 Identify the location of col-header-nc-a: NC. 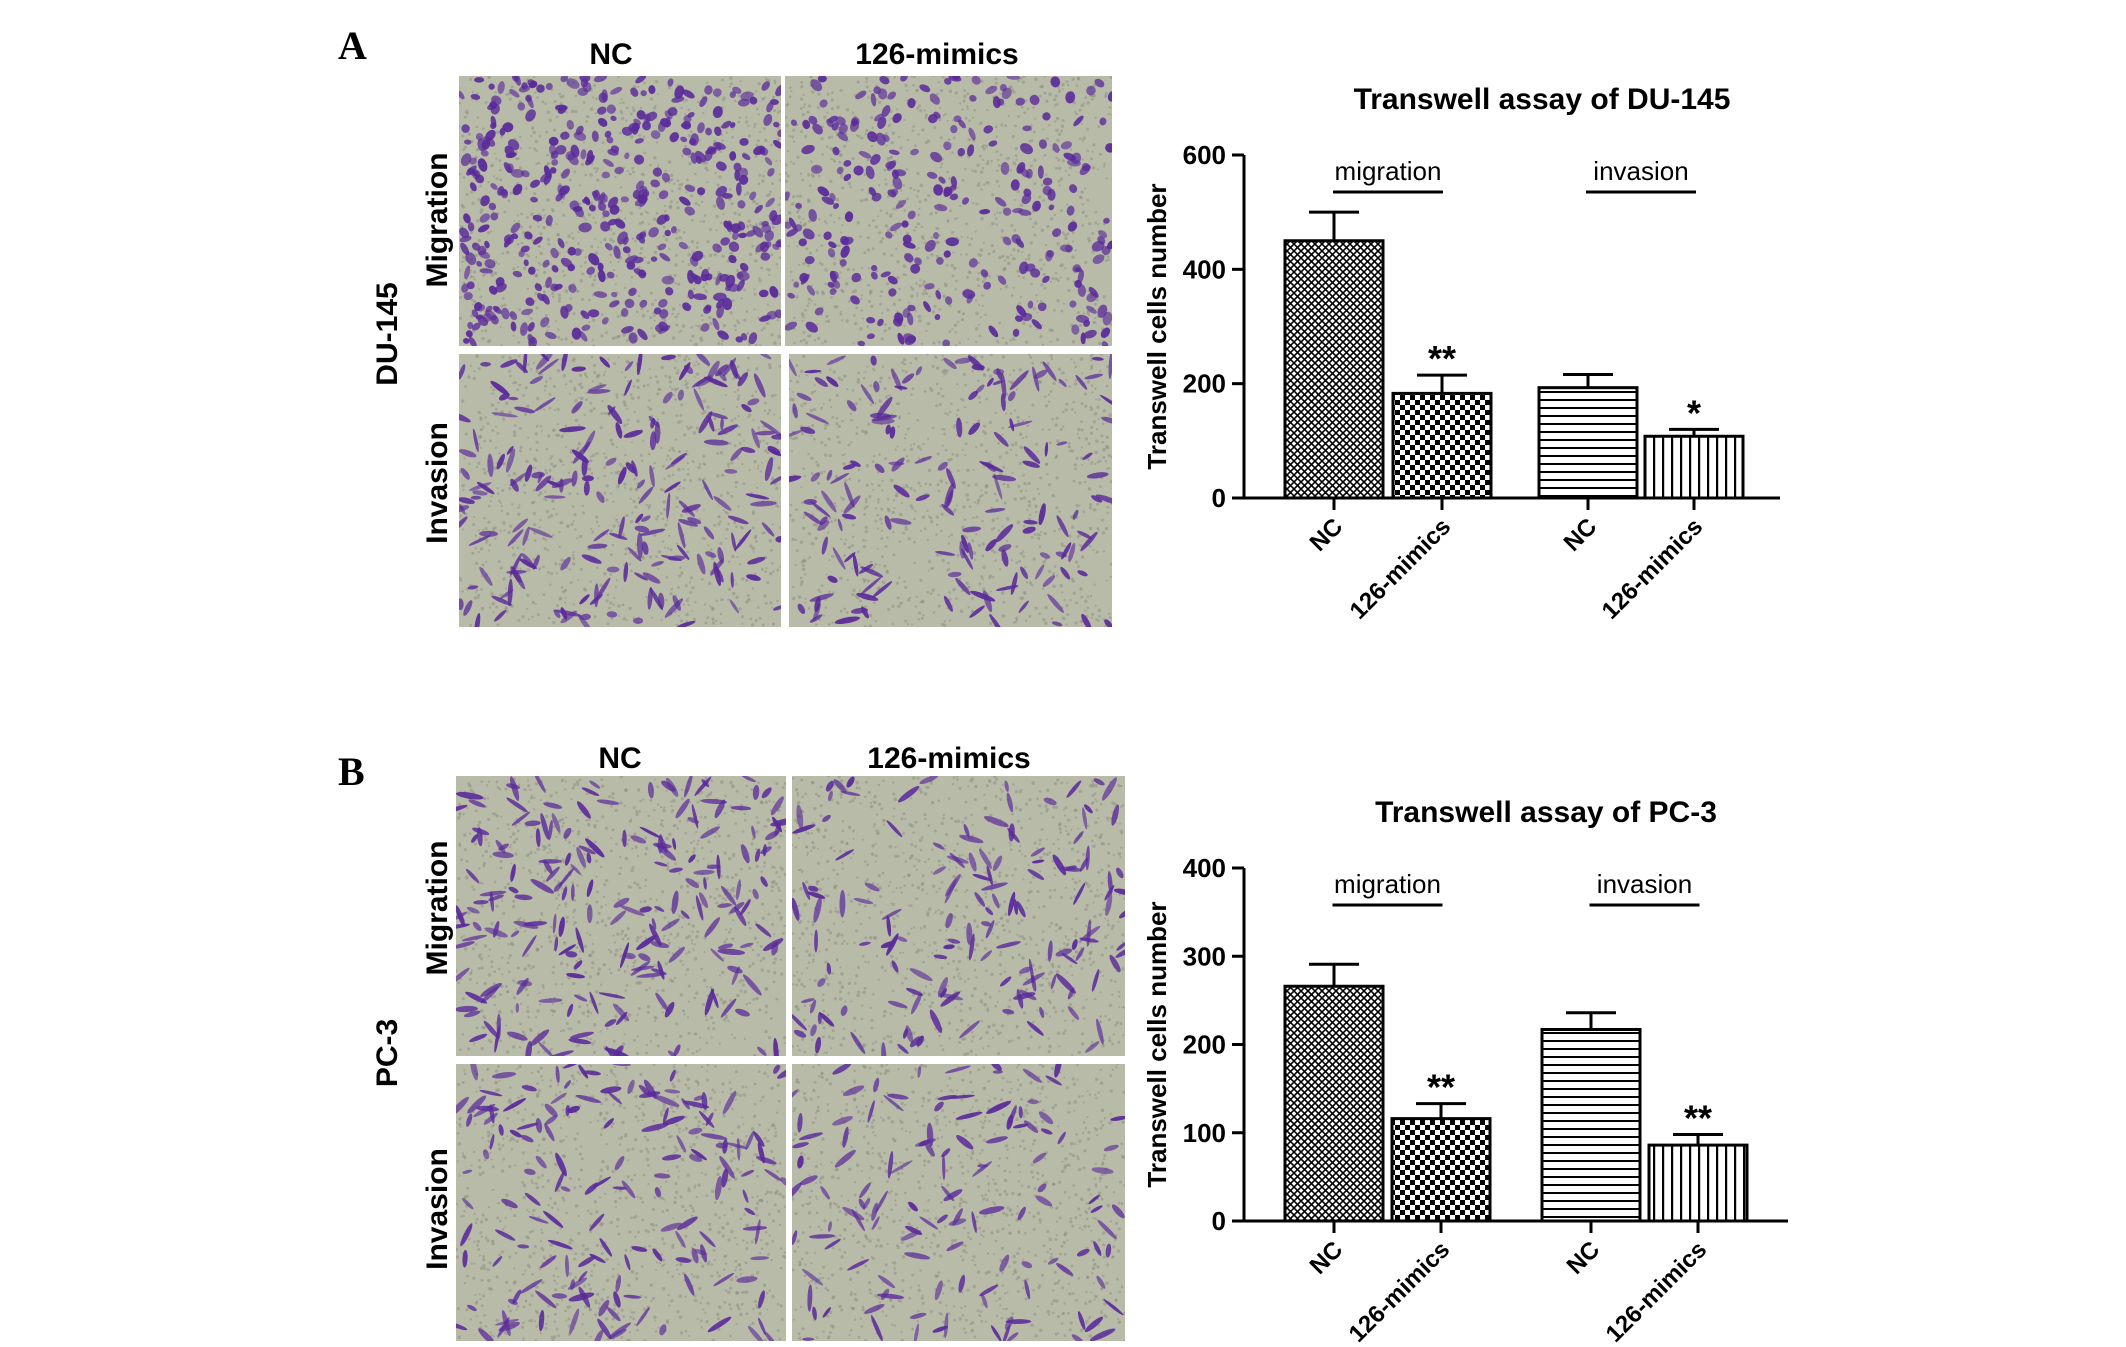
(611, 54).